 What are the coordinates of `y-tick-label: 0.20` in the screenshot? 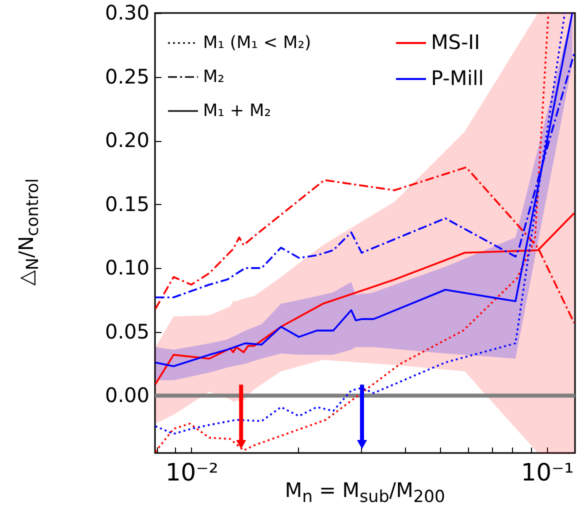 It's located at (127, 140).